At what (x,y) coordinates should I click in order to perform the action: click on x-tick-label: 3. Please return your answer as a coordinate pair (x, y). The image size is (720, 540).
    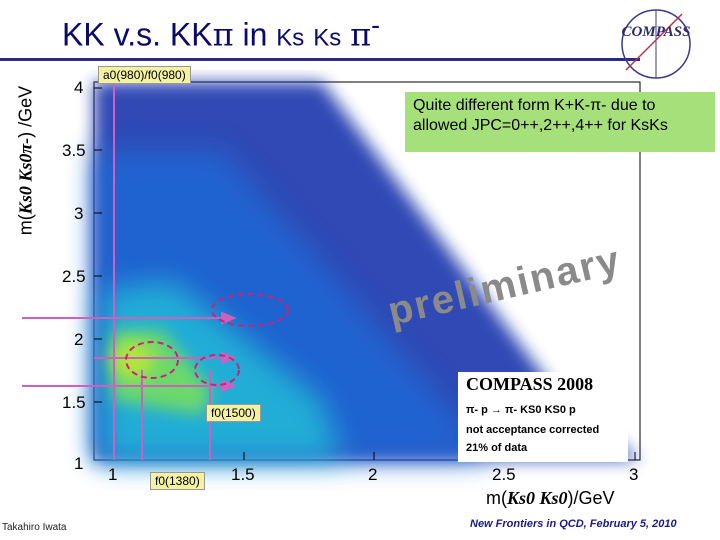
    Looking at the image, I should click on (634, 474).